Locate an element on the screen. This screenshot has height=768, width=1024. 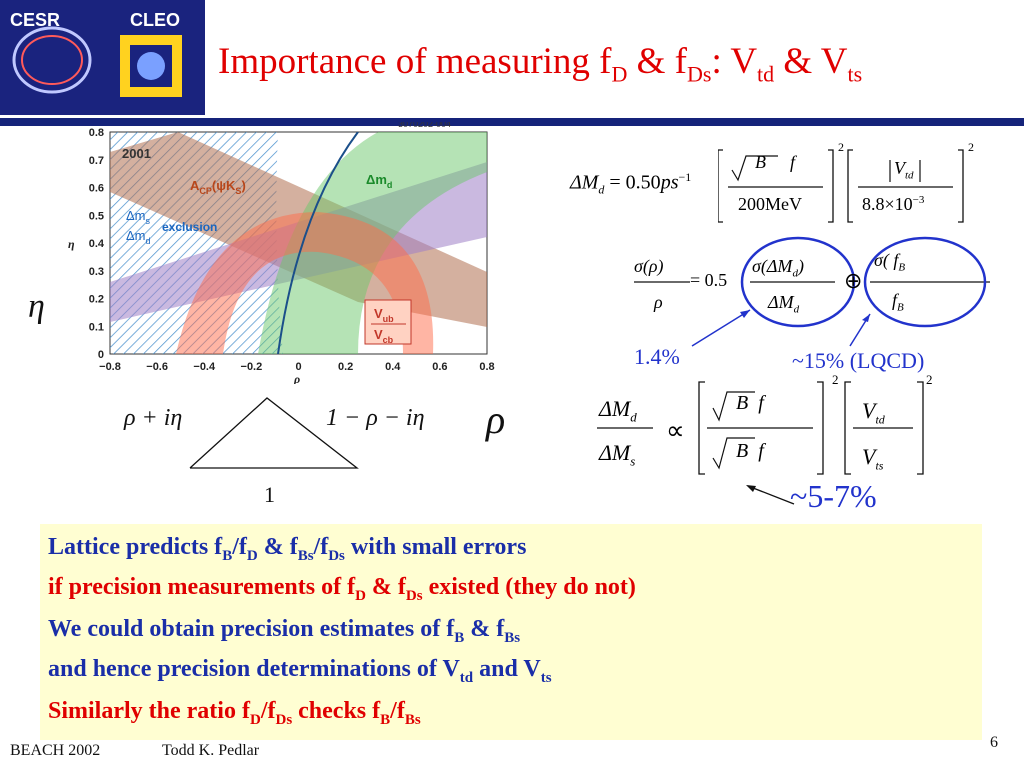
eq1-brackets is located at coordinates (841, 186).